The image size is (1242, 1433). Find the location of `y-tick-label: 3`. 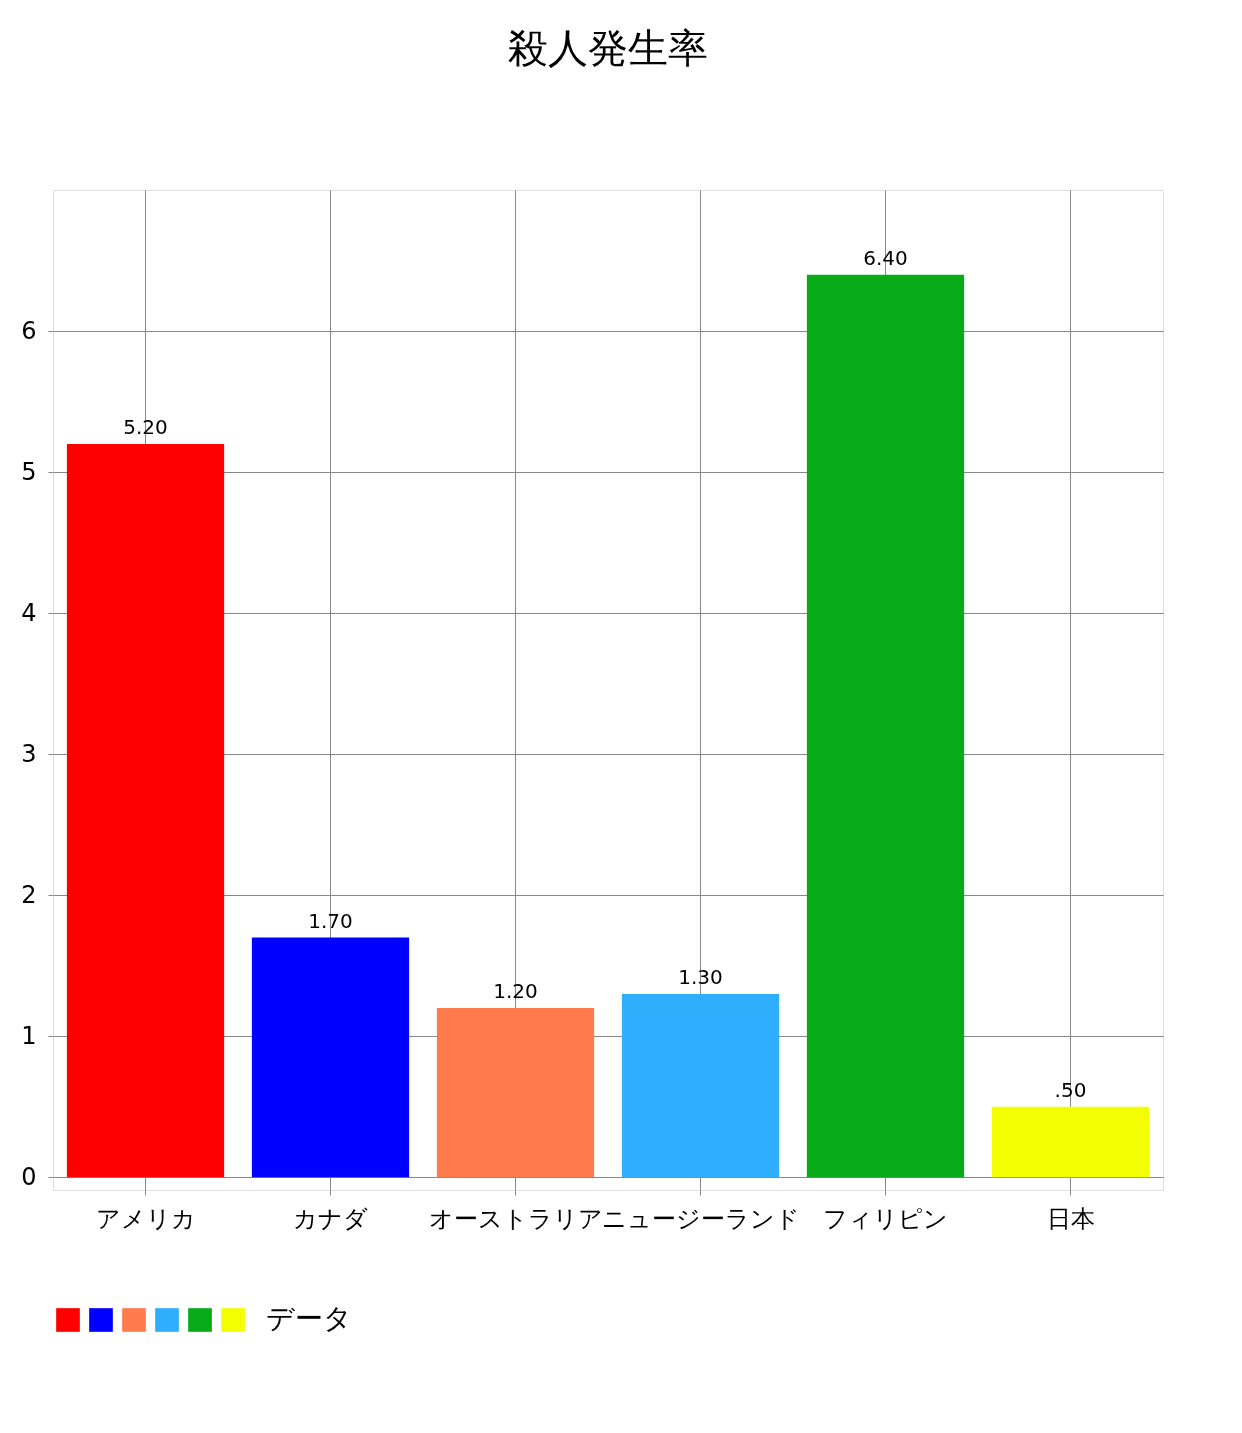

y-tick-label: 3 is located at coordinates (29, 753).